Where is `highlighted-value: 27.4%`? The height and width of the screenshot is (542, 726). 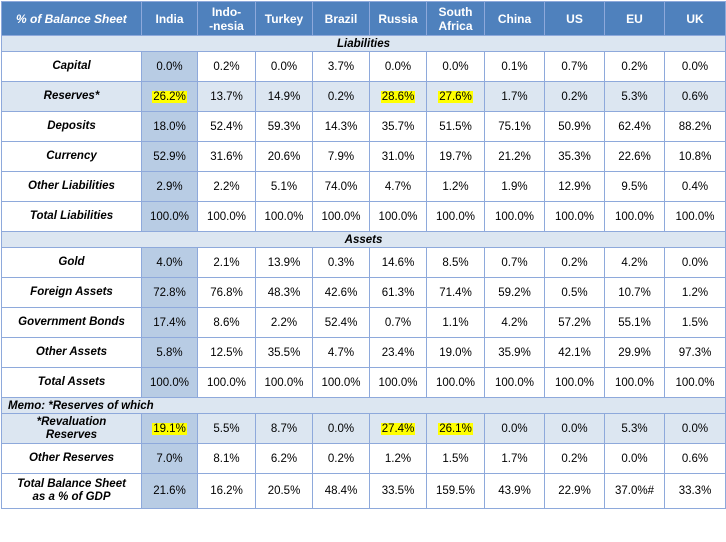 highlighted-value: 27.4% is located at coordinates (398, 428).